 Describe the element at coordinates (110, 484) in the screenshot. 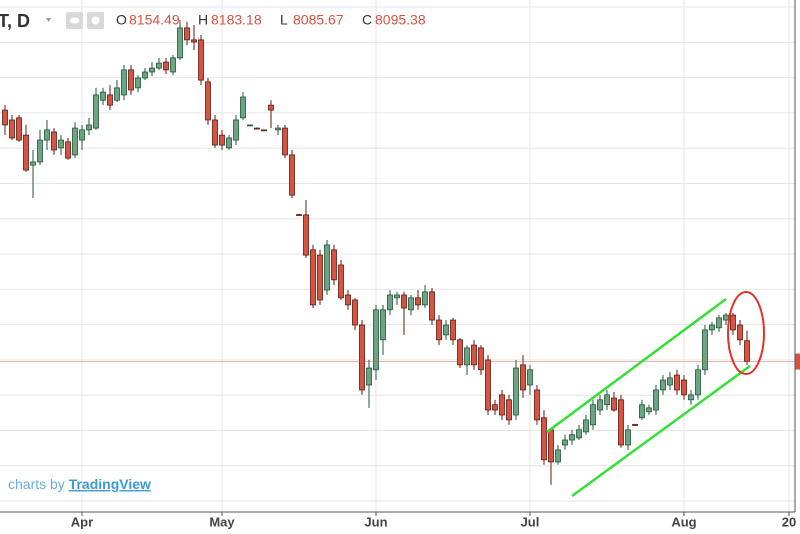

I see `watermark-brand: TradingView` at that location.